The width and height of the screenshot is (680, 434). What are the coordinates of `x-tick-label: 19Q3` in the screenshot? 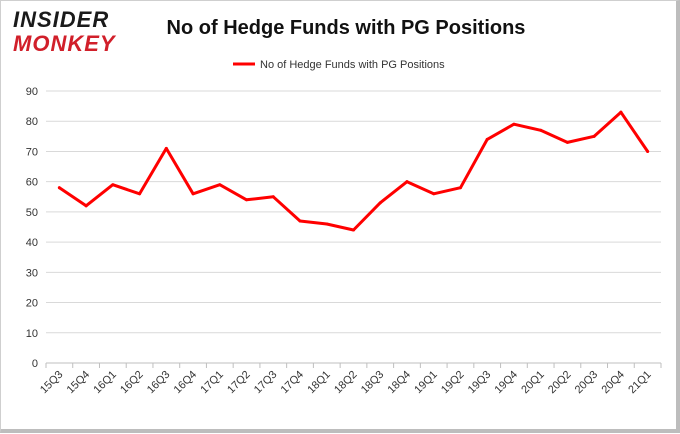 It's located at (480, 383).